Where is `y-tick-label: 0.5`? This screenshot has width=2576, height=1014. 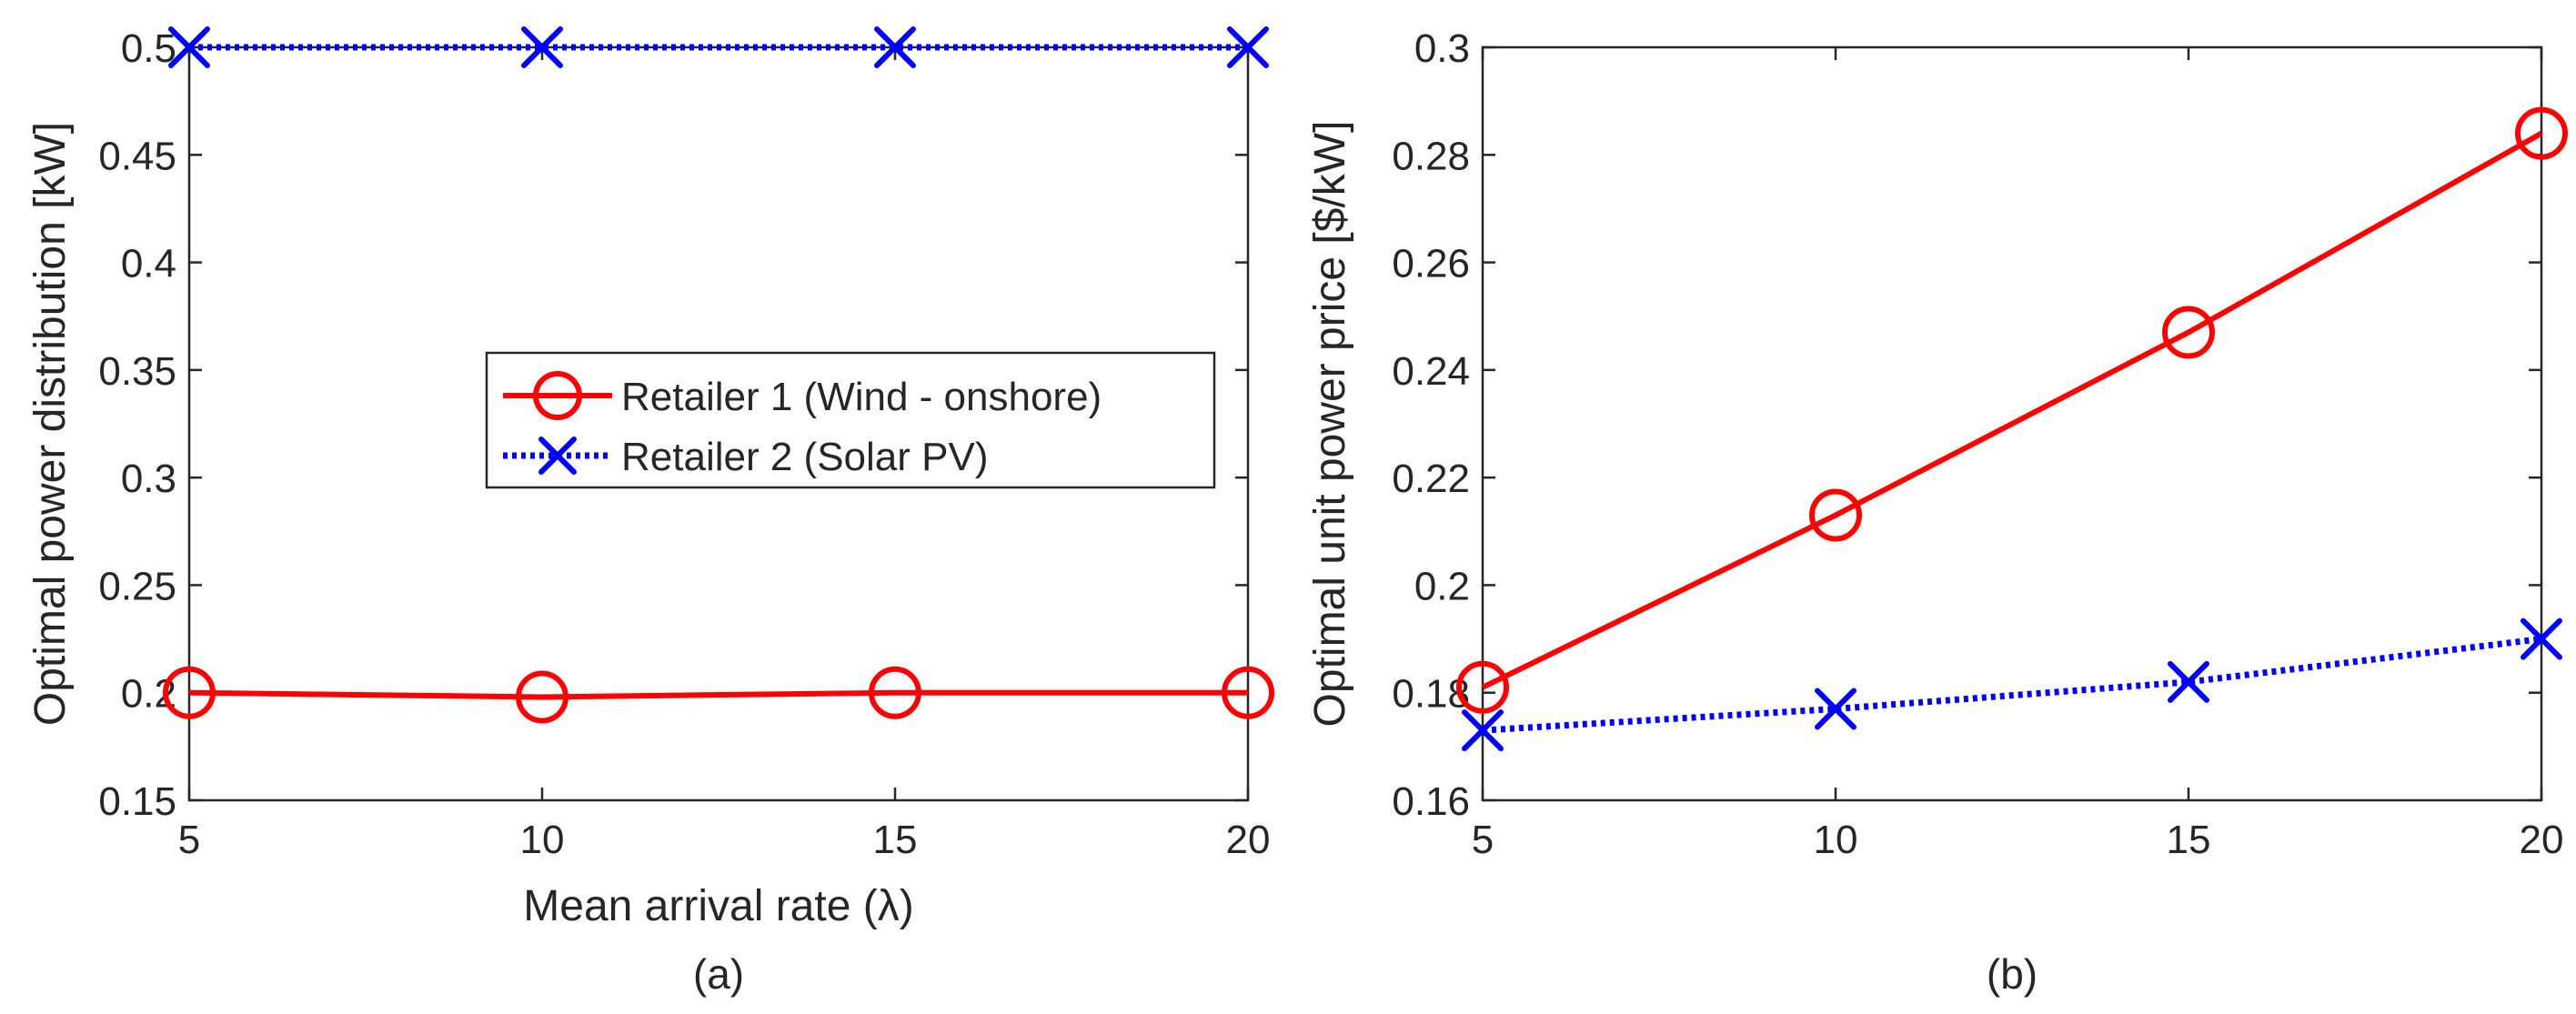
y-tick-label: 0.5 is located at coordinates (148, 48).